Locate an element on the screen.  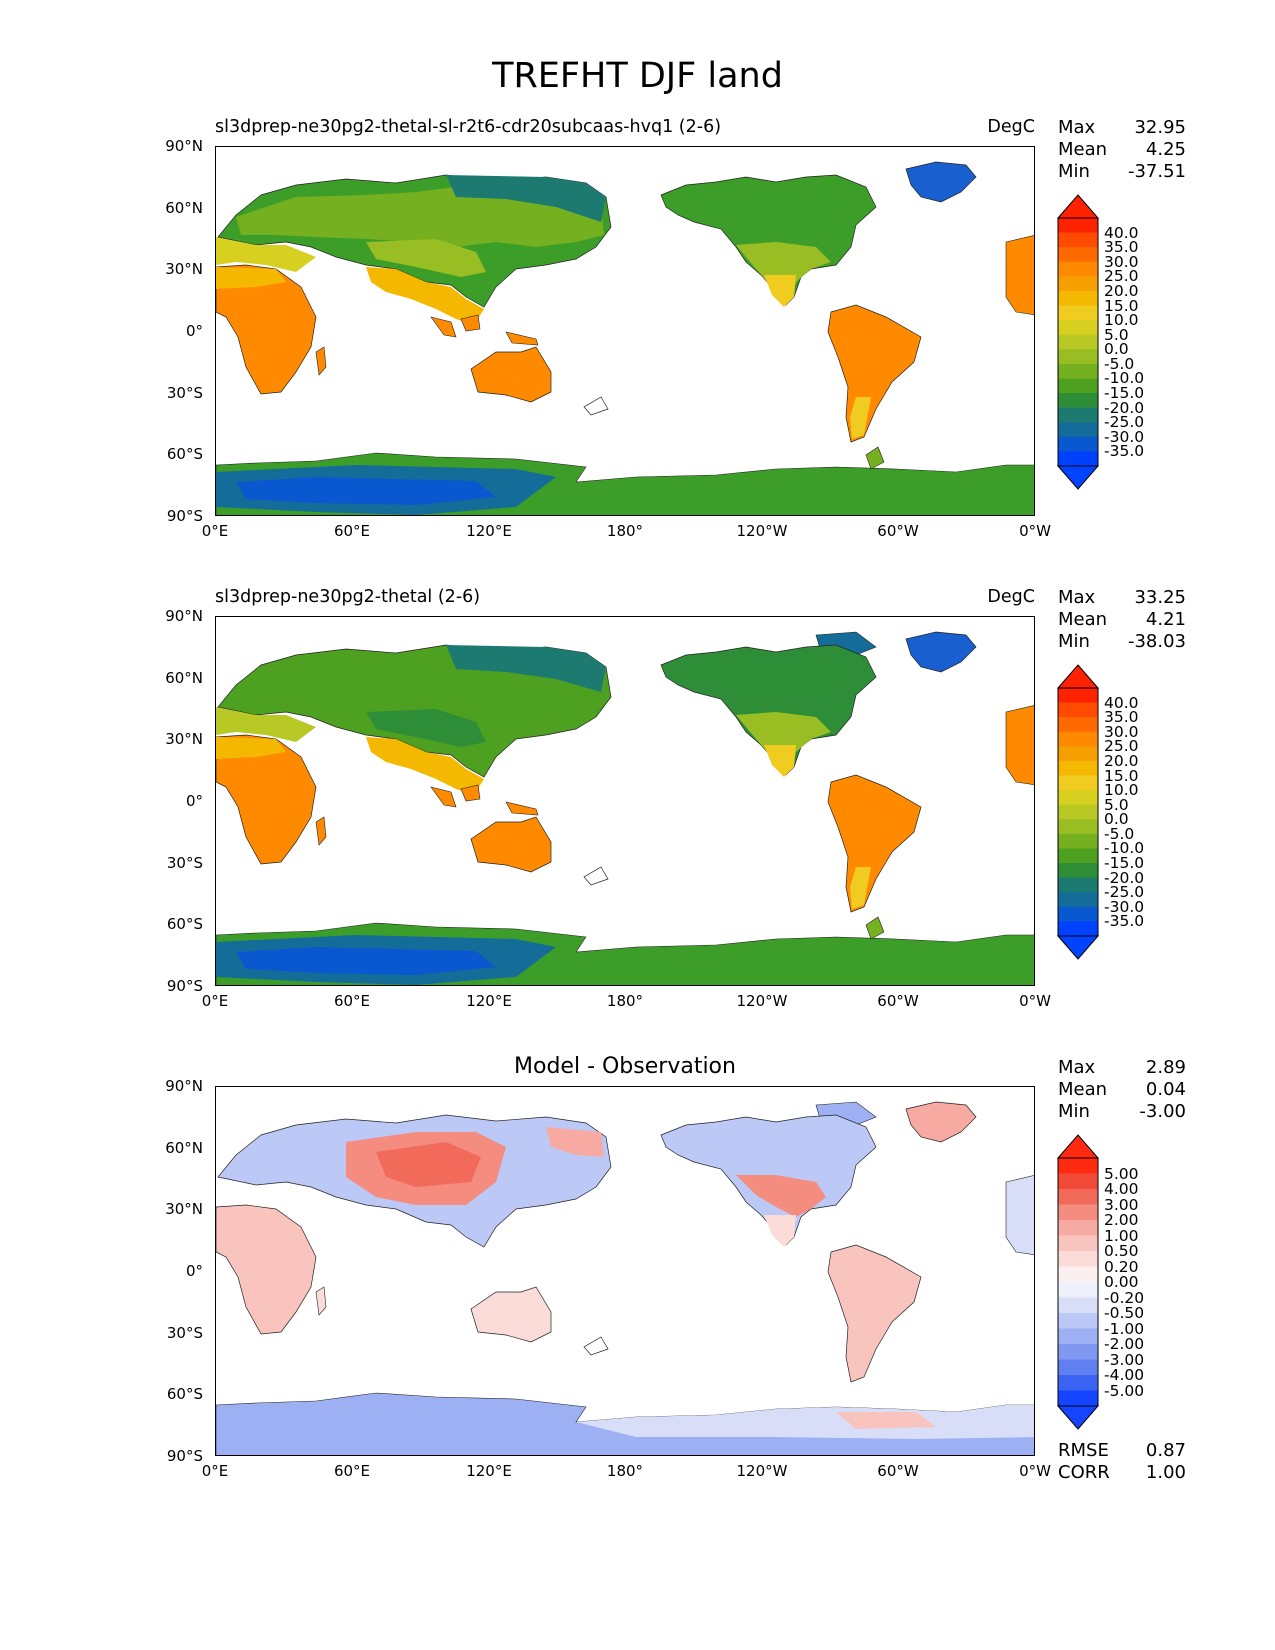
corr-stat: CORR 1.00 is located at coordinates (1122, 1472).